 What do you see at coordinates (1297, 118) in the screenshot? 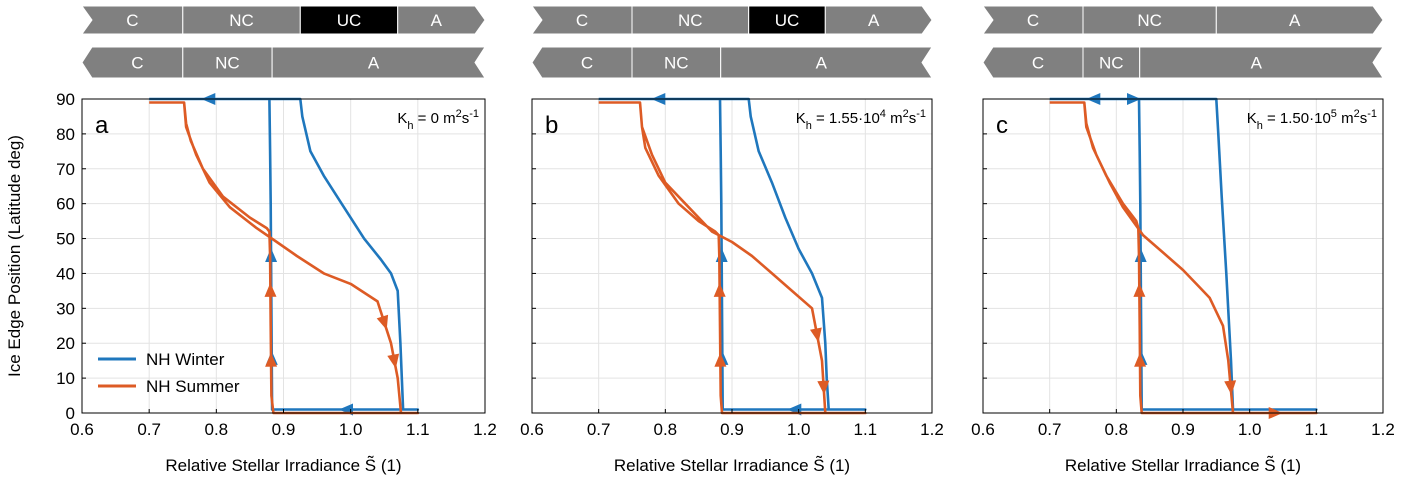
I see `kh-part: = 1.50·10` at bounding box center [1297, 118].